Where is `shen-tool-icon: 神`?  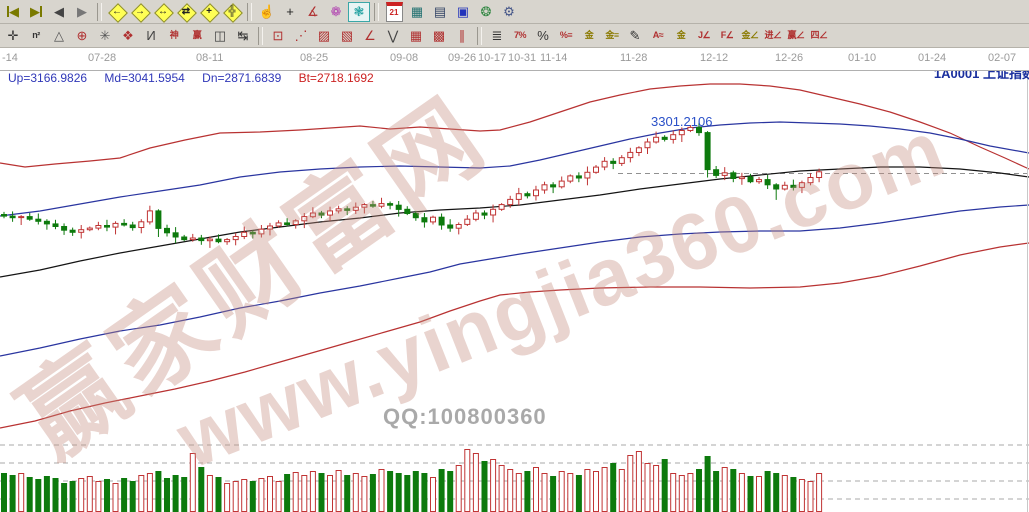 shen-tool-icon: 神 is located at coordinates (174, 35).